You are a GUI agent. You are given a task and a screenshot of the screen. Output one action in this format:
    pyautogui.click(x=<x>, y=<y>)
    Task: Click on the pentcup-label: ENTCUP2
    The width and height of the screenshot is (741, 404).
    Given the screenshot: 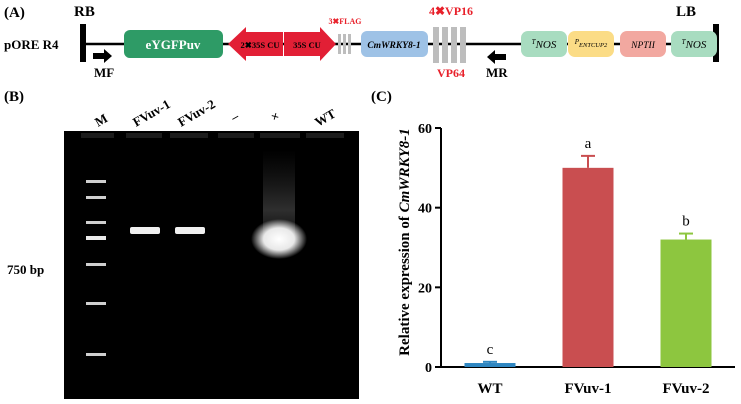 What is the action you would take?
    pyautogui.click(x=593, y=45)
    